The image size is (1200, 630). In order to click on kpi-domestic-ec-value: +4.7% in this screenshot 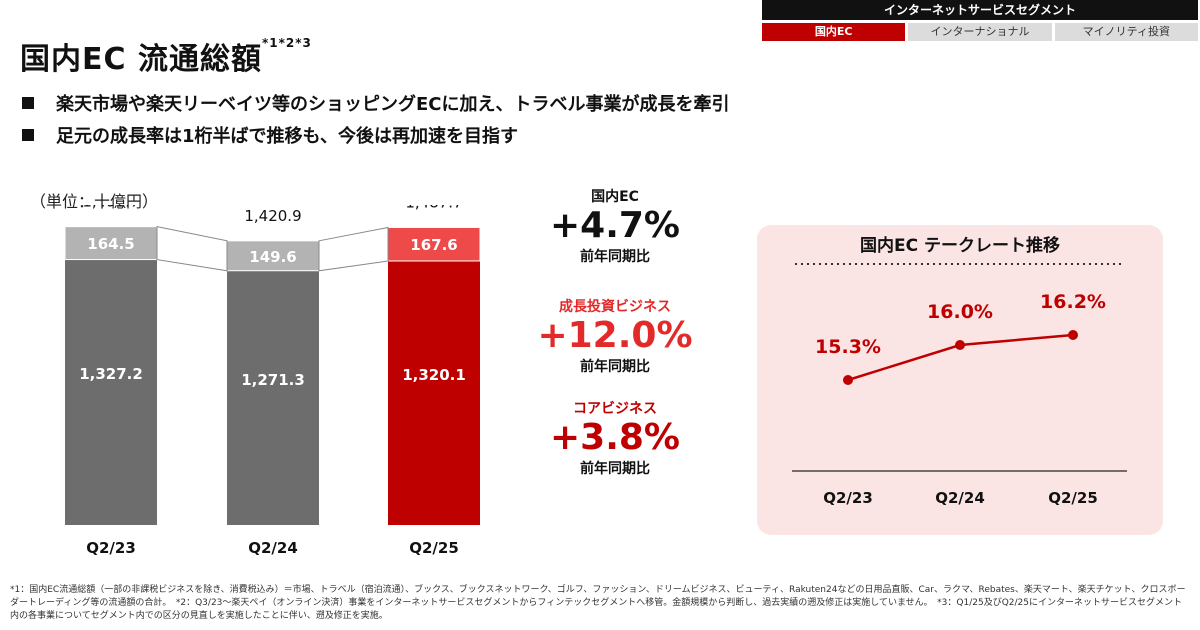, I will do `click(614, 225)`.